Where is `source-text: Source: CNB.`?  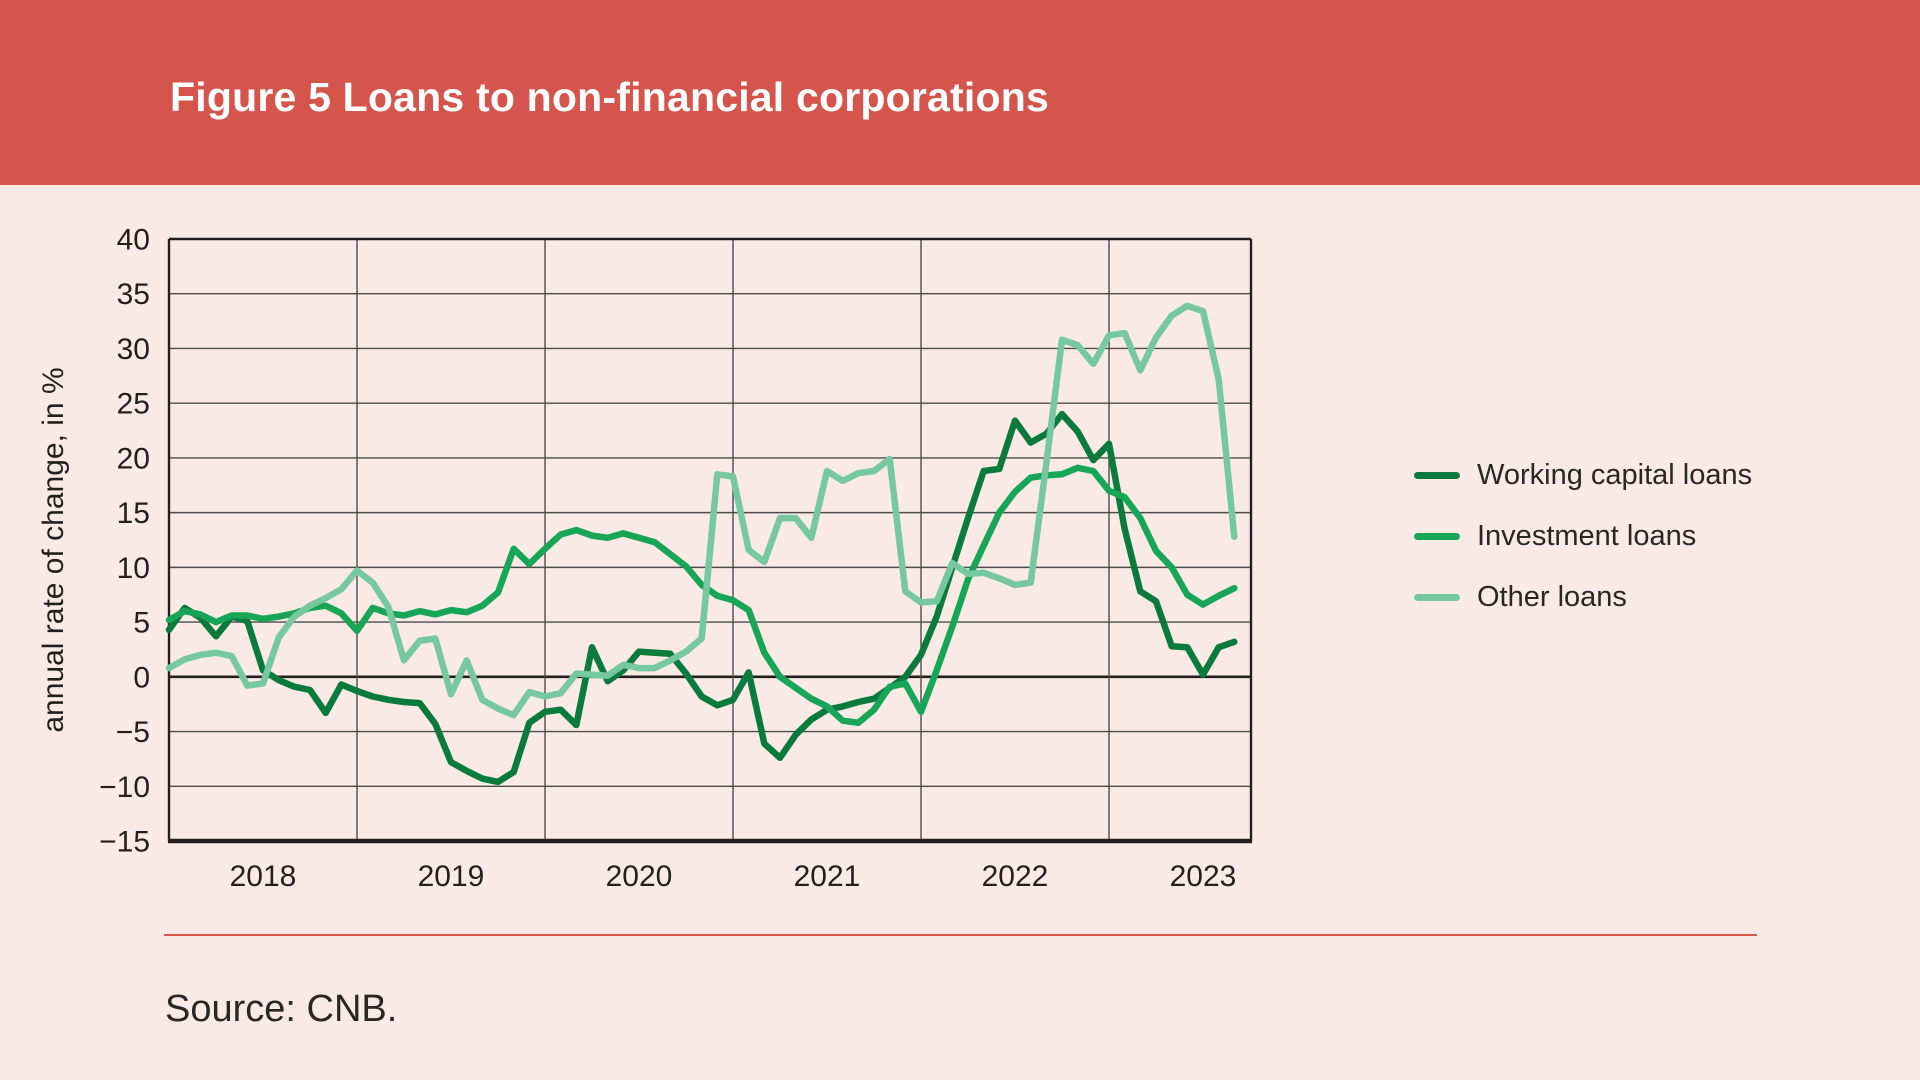 source-text: Source: CNB. is located at coordinates (281, 1009).